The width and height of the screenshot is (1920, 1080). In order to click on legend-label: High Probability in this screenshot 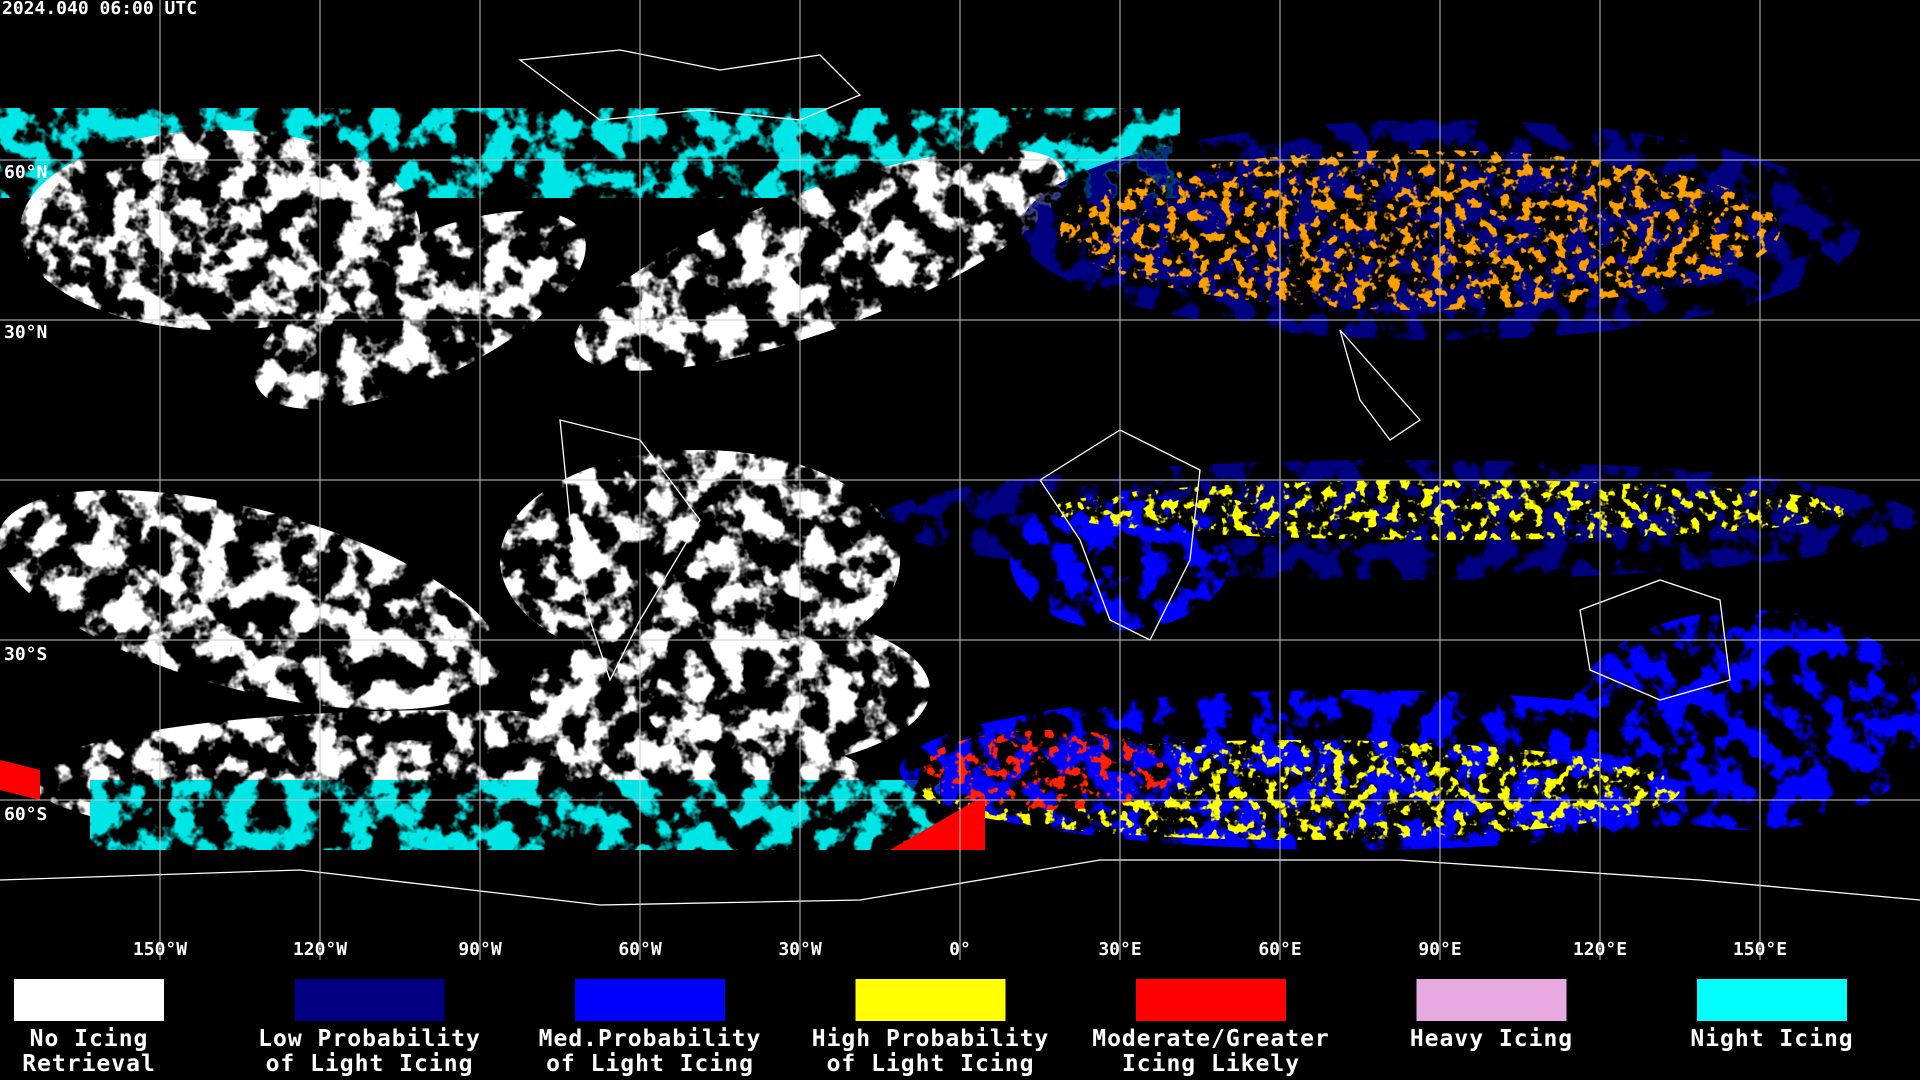, I will do `click(931, 1039)`.